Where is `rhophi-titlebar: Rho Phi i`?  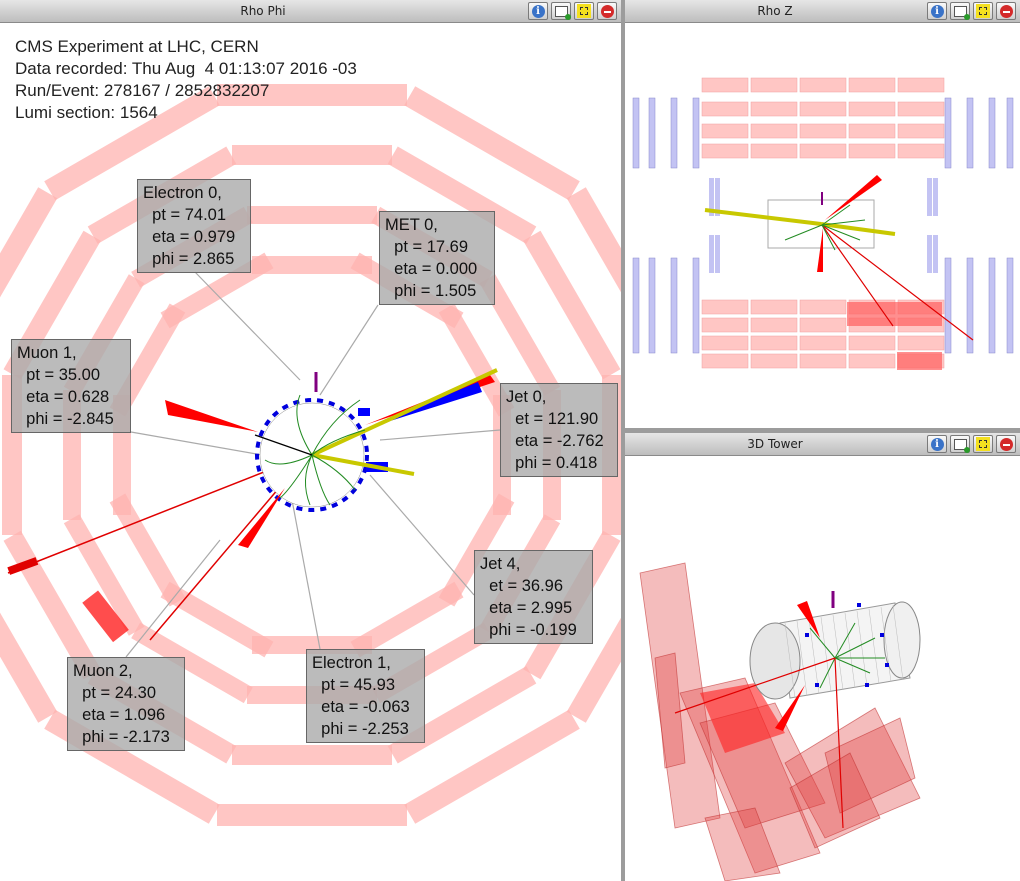 rhophi-titlebar: Rho Phi i is located at coordinates (310, 11).